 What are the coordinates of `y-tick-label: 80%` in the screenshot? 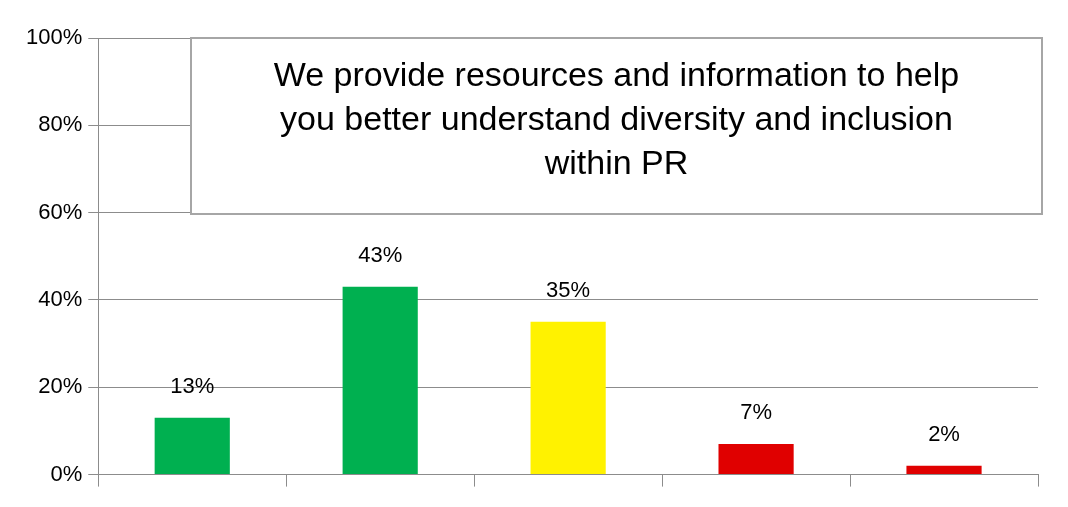 It's located at (60, 124).